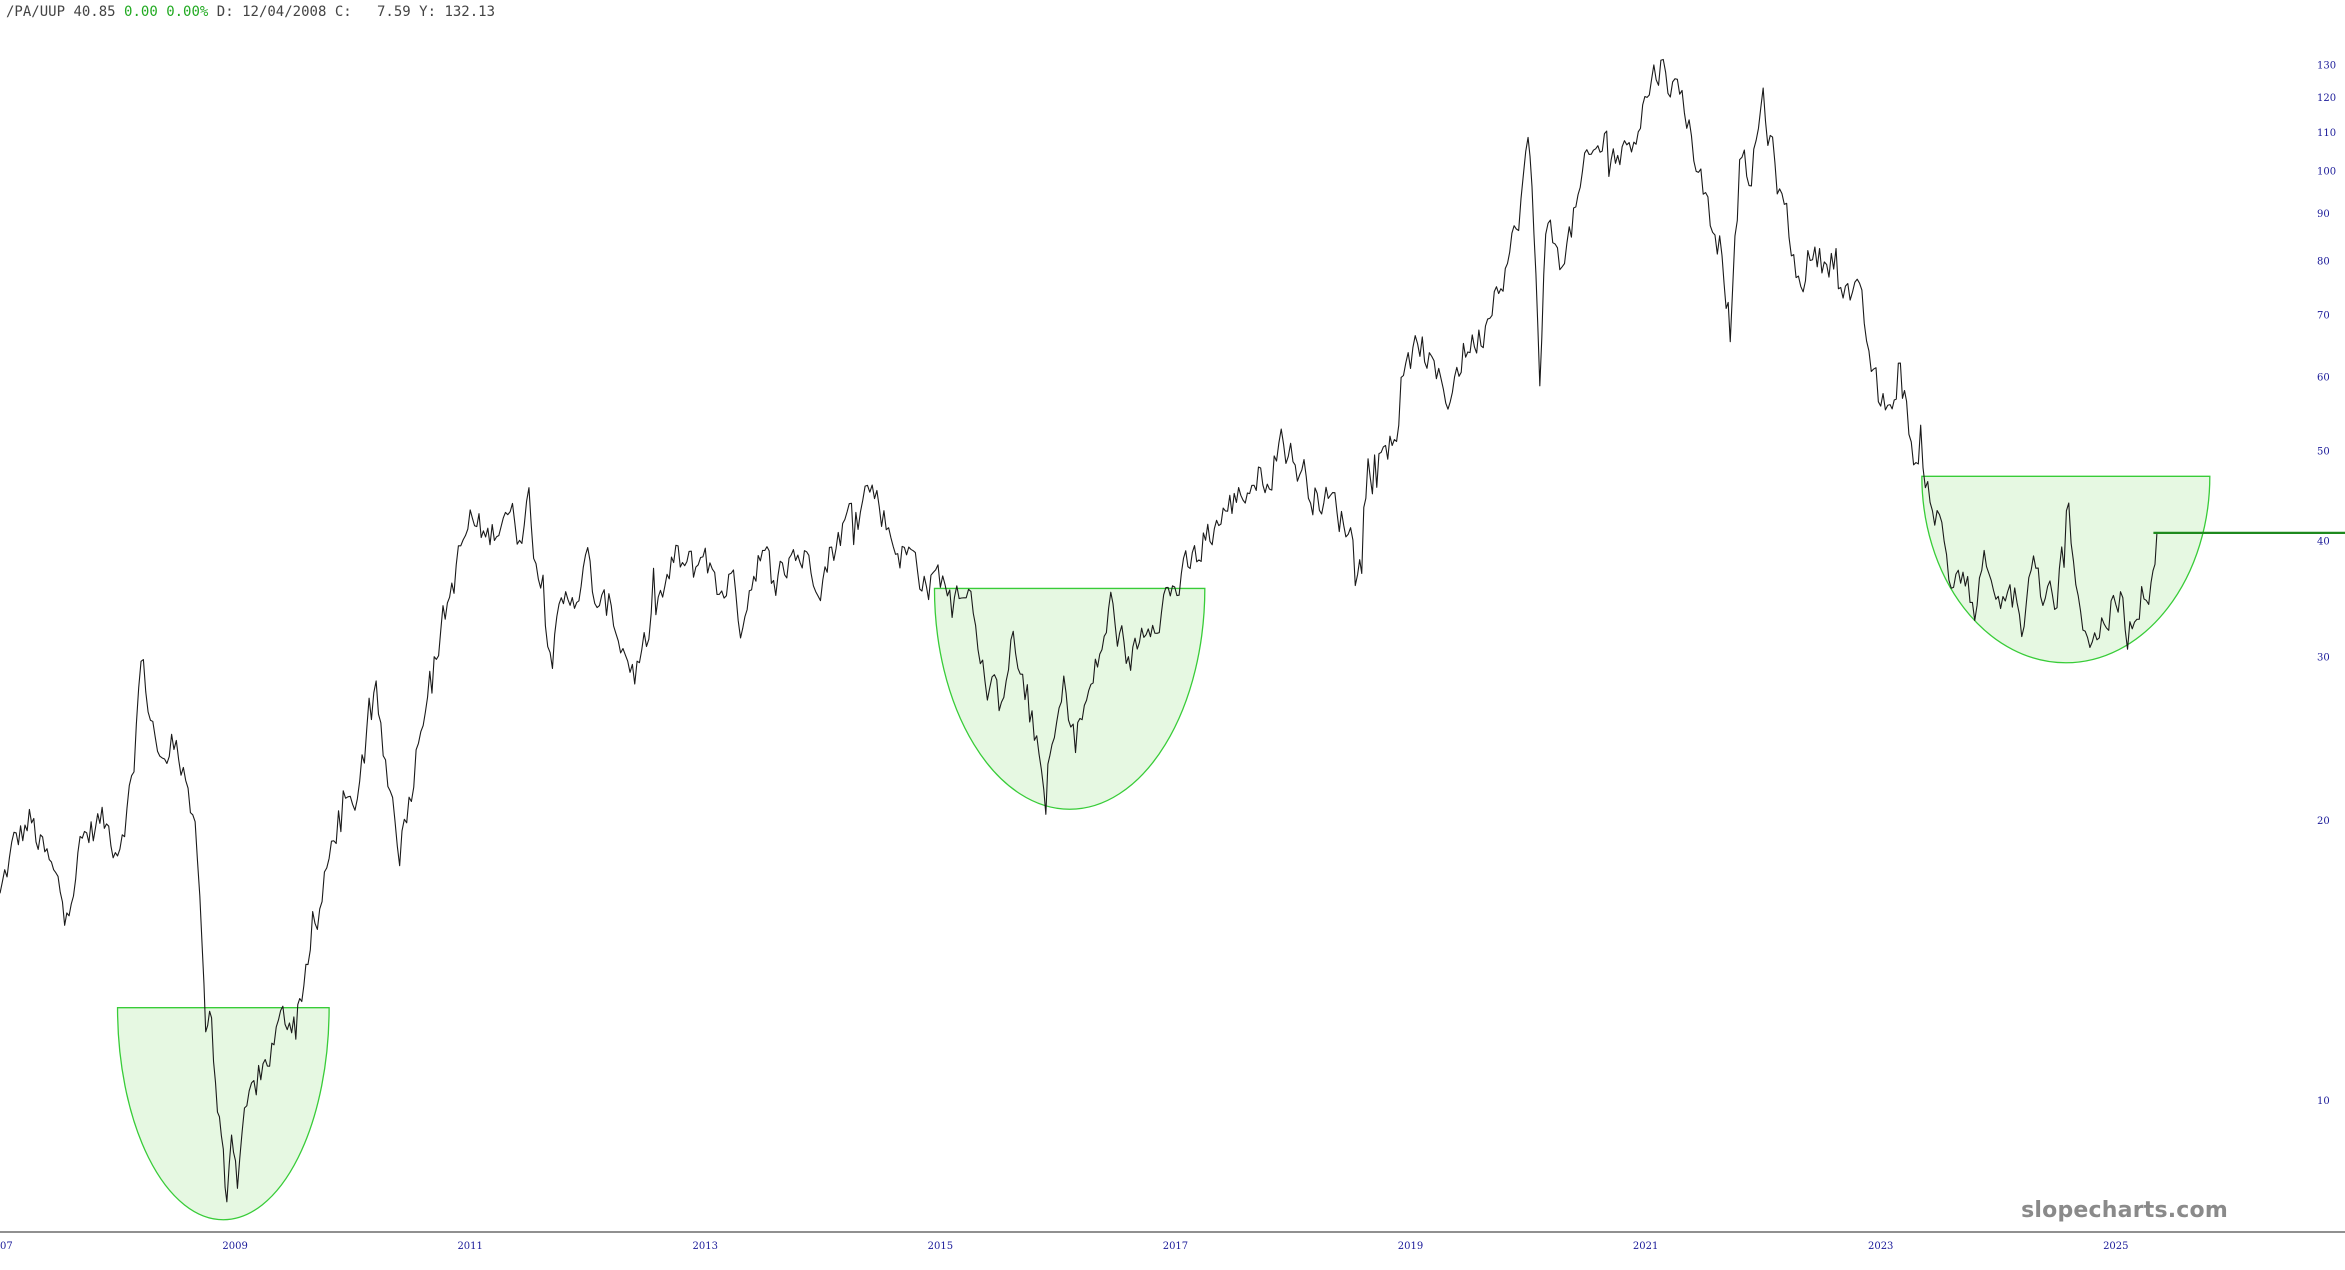 Image resolution: width=2345 pixels, height=1270 pixels. Describe the element at coordinates (2323, 541) in the screenshot. I see `y-tick-label: 40` at that location.